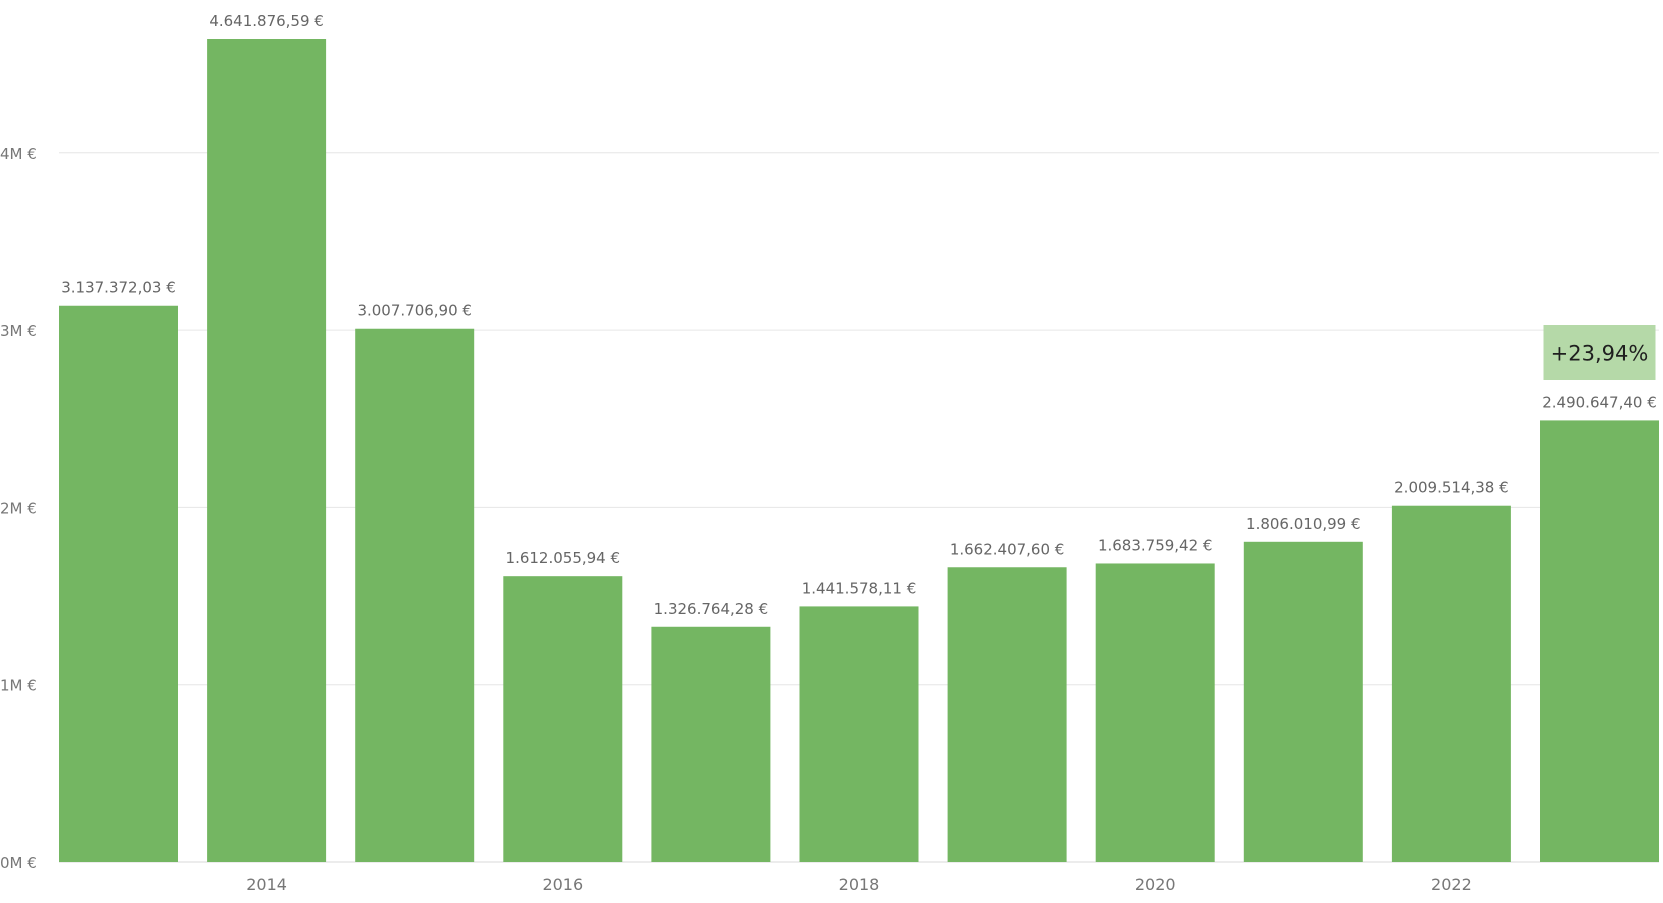  I want to click on bar-2013, so click(118, 583).